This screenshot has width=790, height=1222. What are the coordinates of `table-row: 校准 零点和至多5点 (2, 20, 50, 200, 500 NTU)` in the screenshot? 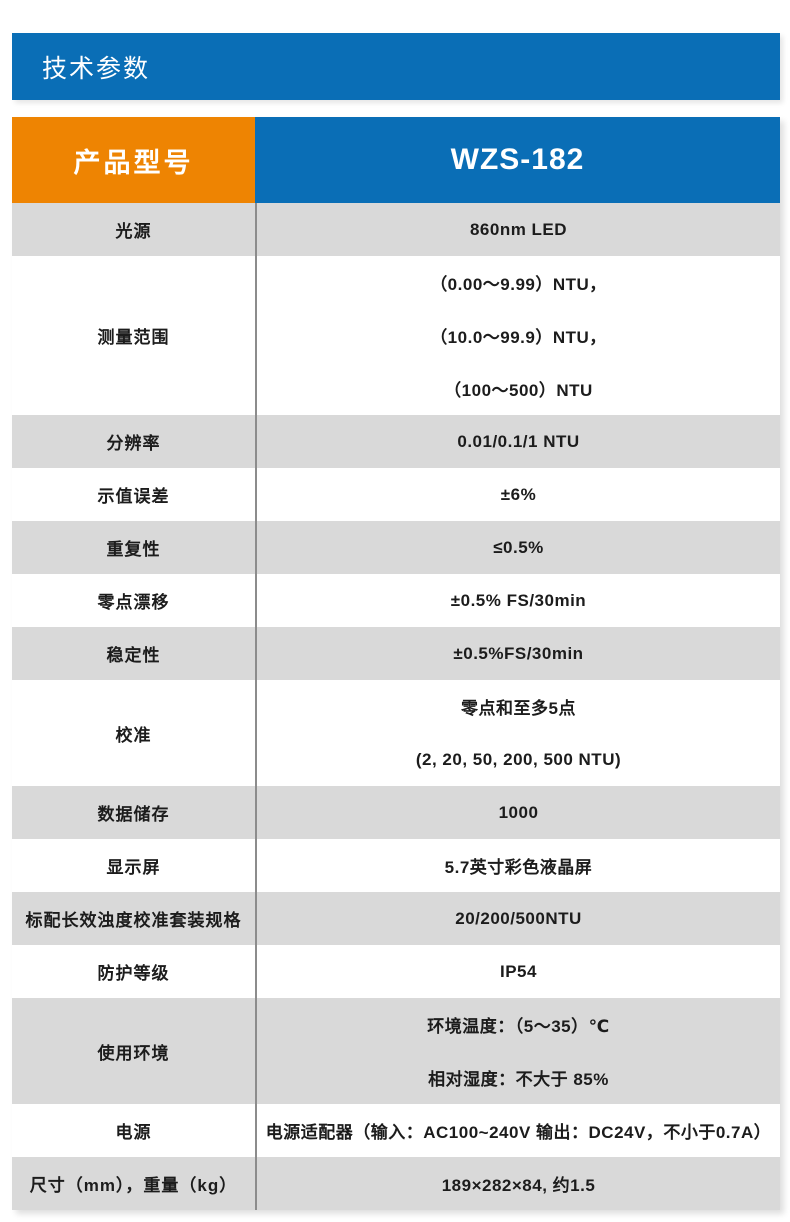 It's located at (396, 733).